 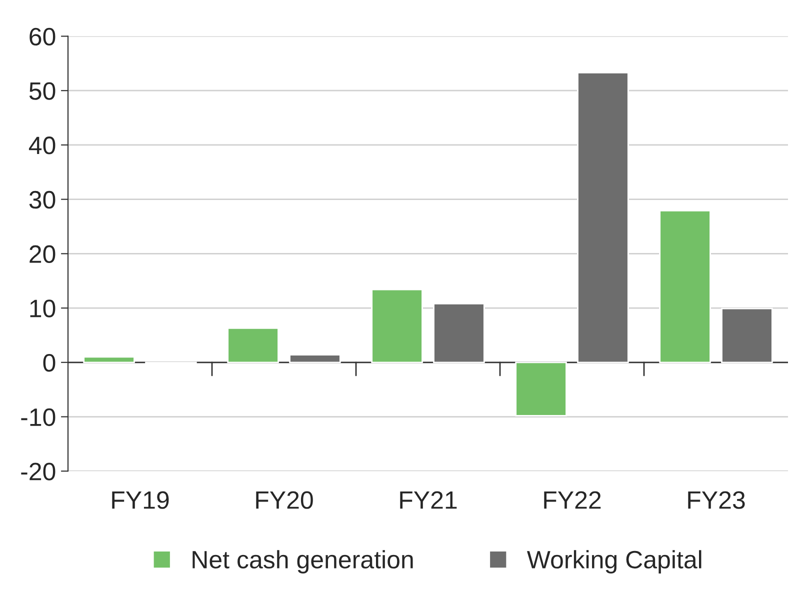 I want to click on y-tick-label: 30, so click(x=42, y=199).